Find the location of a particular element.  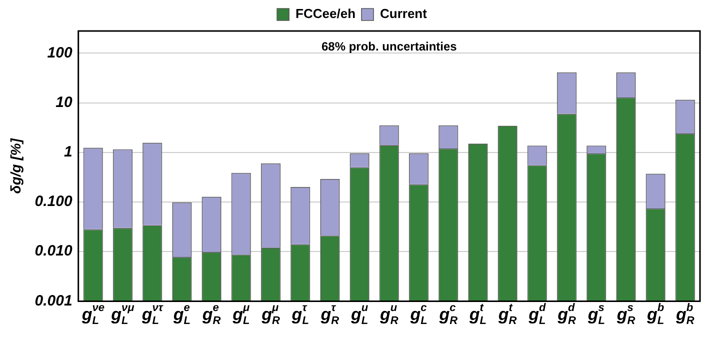

y-tick-label: 100 is located at coordinates (60, 53).